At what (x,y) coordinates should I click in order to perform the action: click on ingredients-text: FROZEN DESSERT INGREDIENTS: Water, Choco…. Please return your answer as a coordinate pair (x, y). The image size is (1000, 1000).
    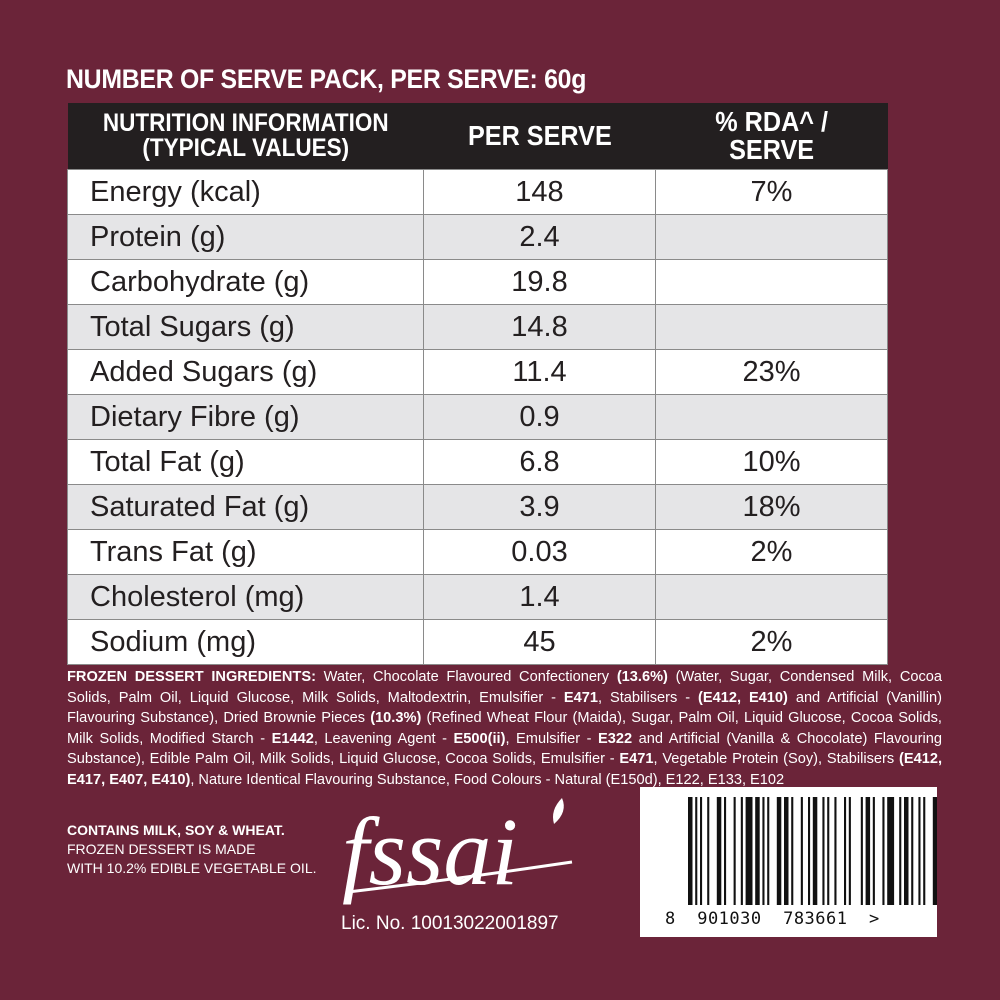
    Looking at the image, I should click on (504, 729).